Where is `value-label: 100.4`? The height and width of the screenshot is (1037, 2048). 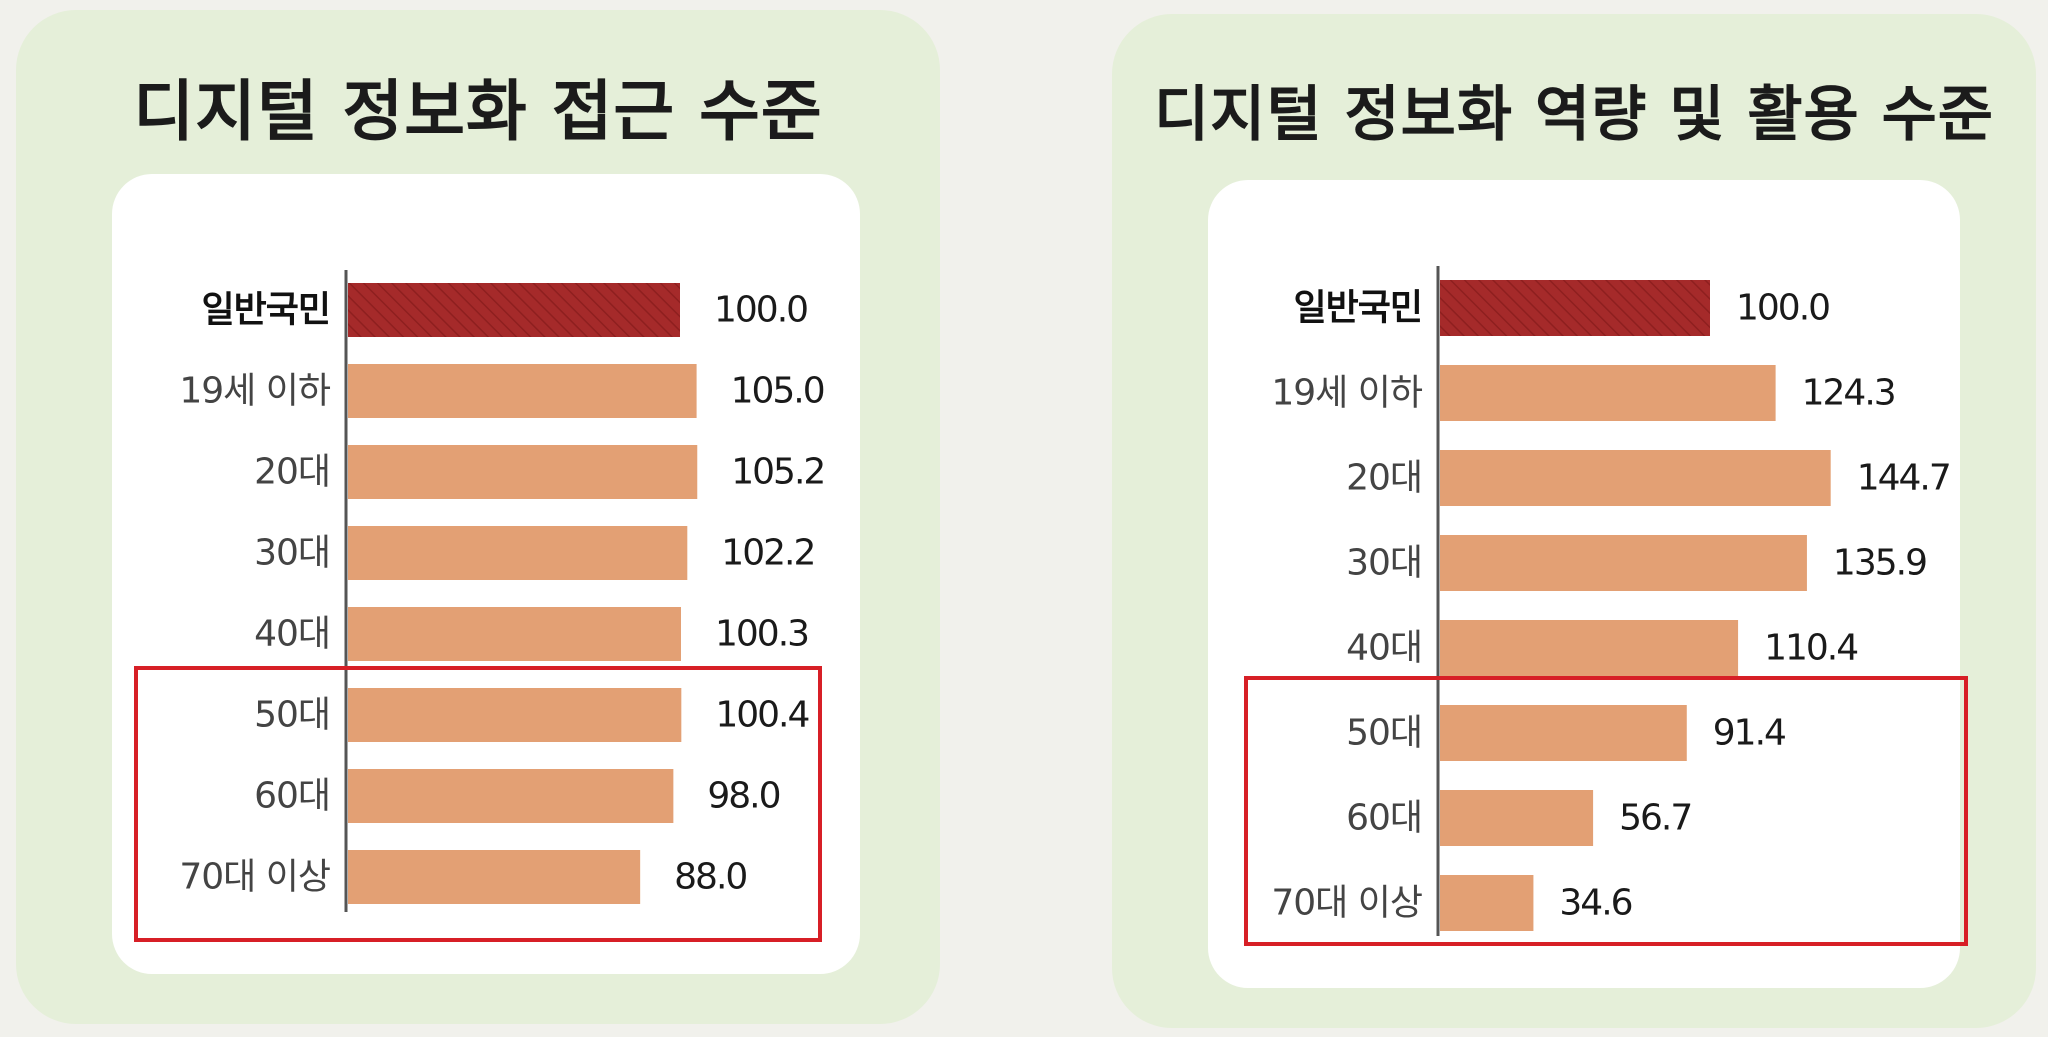
value-label: 100.4 is located at coordinates (761, 715).